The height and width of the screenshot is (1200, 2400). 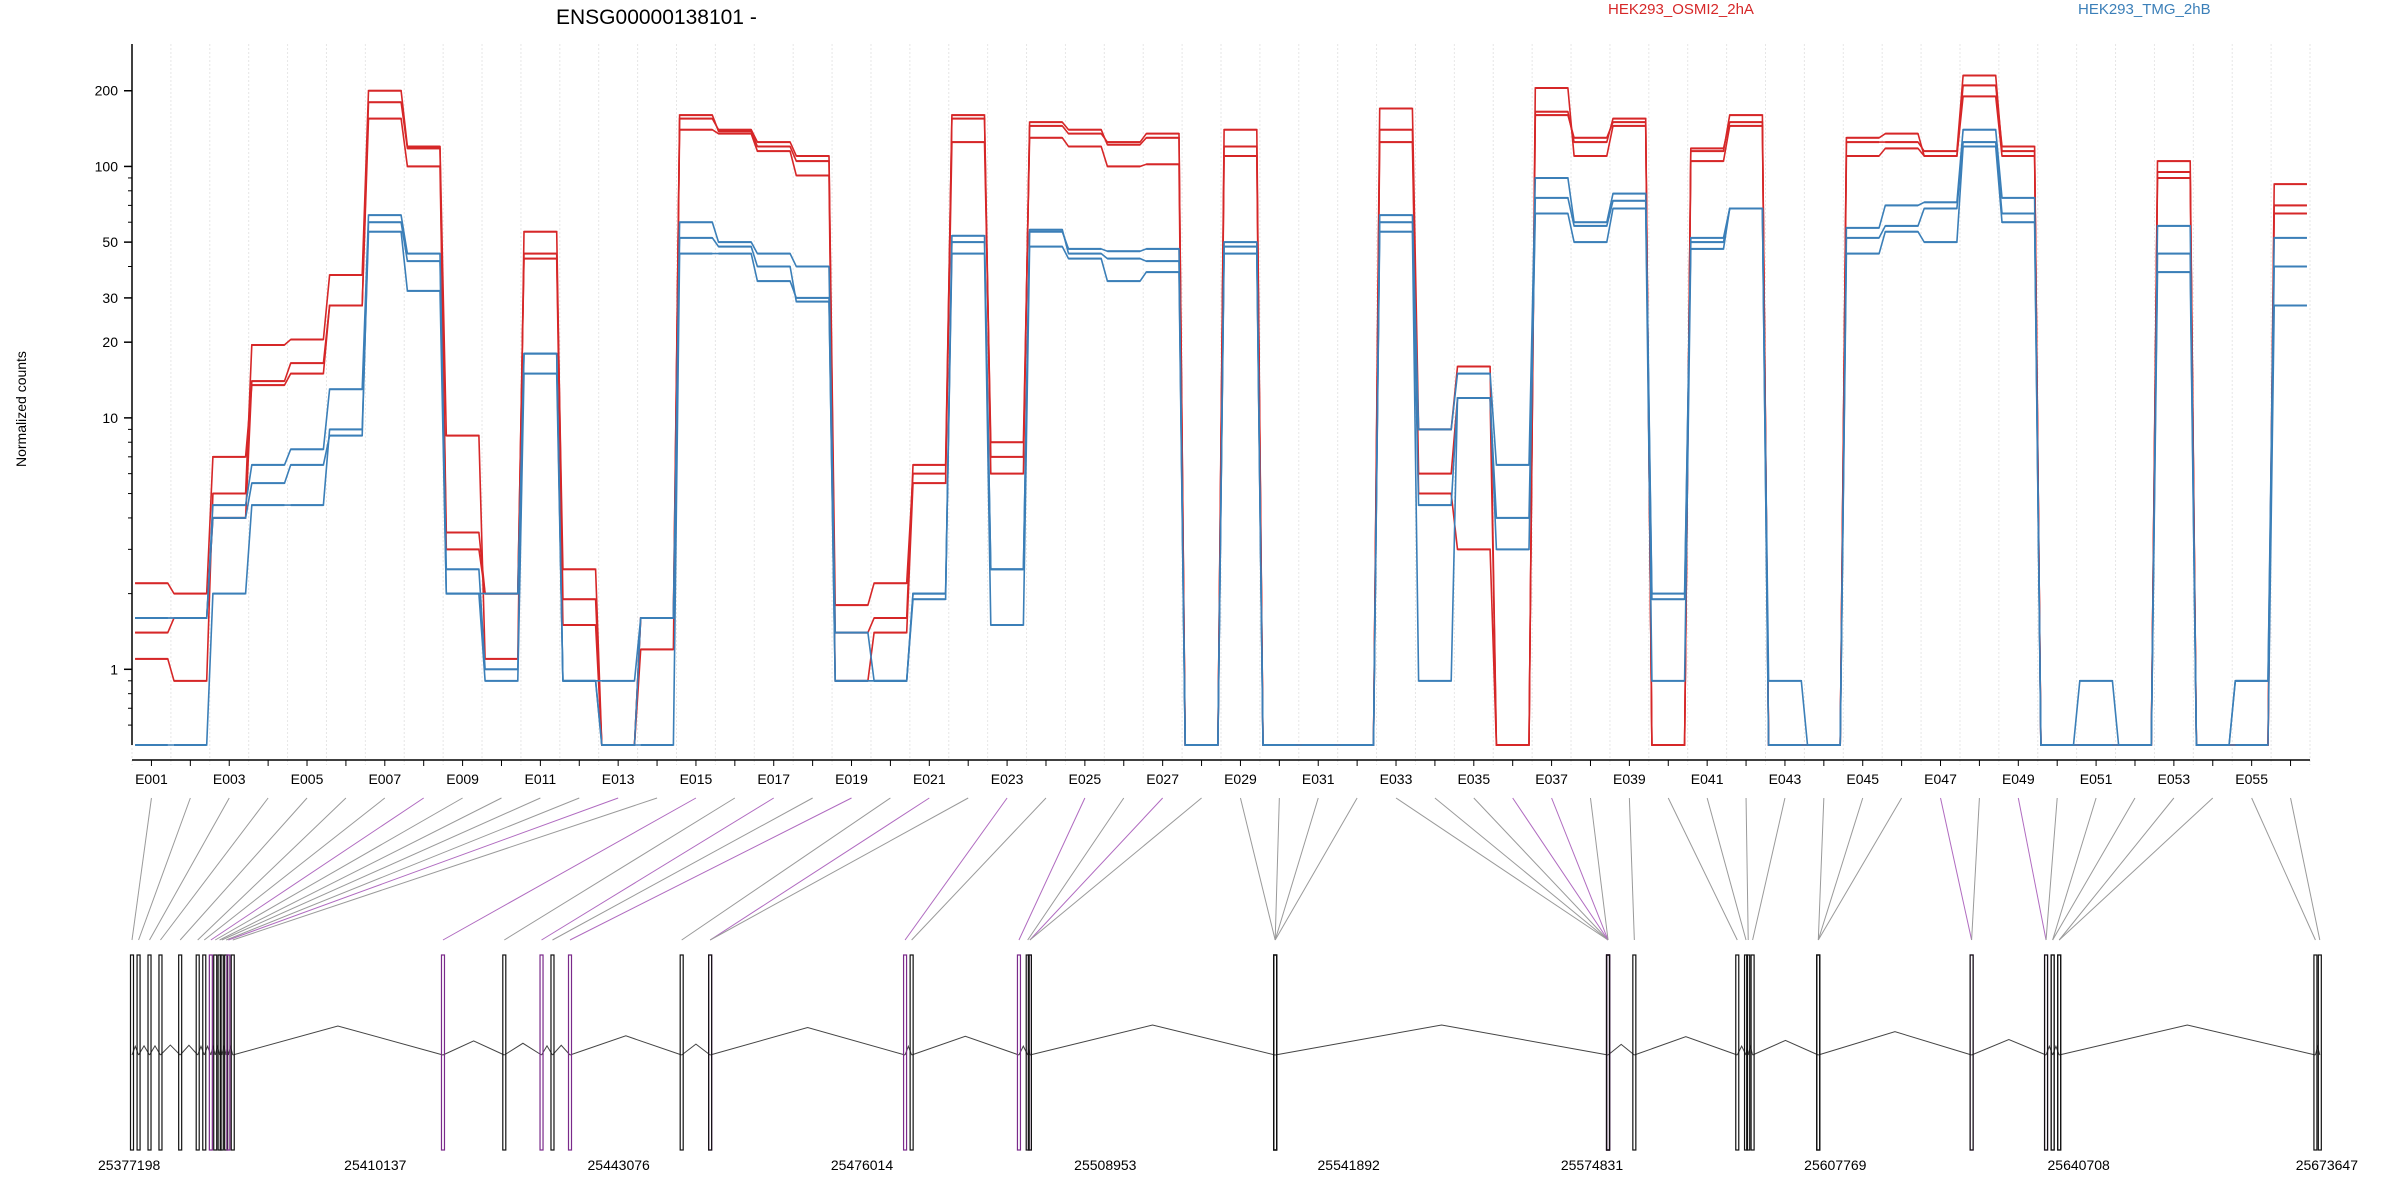 What do you see at coordinates (618, 779) in the screenshot?
I see `x-tick-label: E013` at bounding box center [618, 779].